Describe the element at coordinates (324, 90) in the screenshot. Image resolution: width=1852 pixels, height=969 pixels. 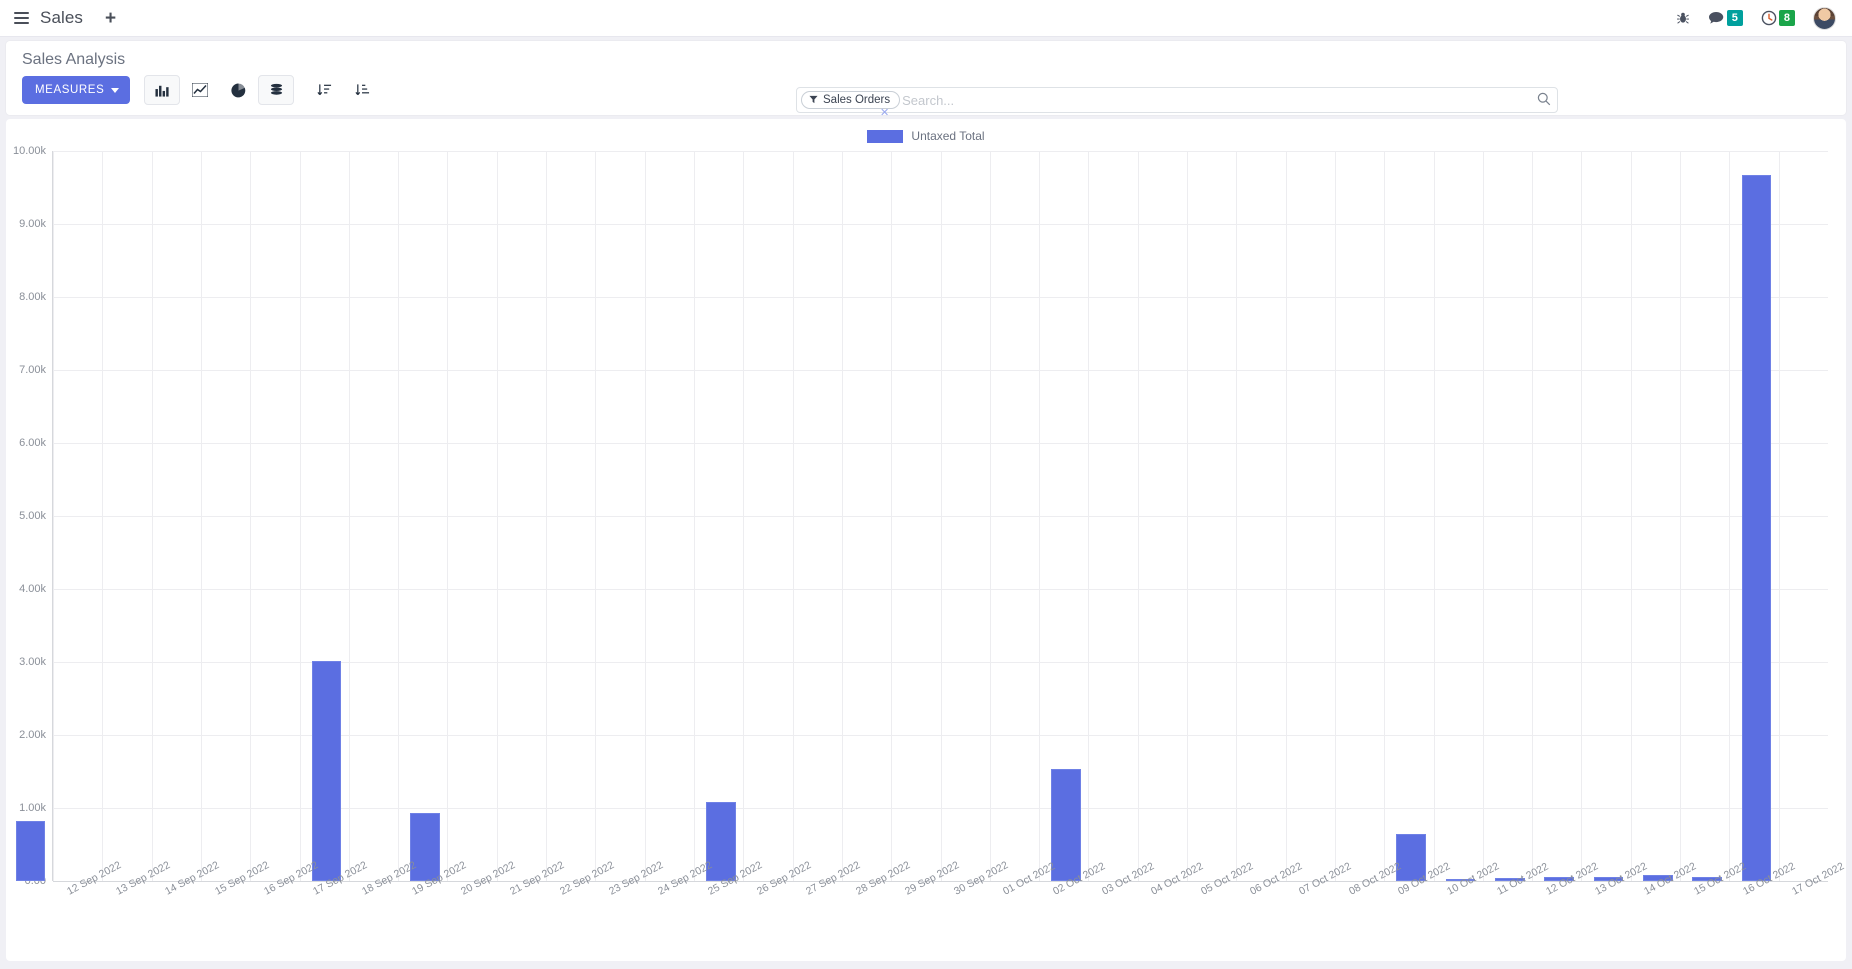
I see `sort-descending-button` at that location.